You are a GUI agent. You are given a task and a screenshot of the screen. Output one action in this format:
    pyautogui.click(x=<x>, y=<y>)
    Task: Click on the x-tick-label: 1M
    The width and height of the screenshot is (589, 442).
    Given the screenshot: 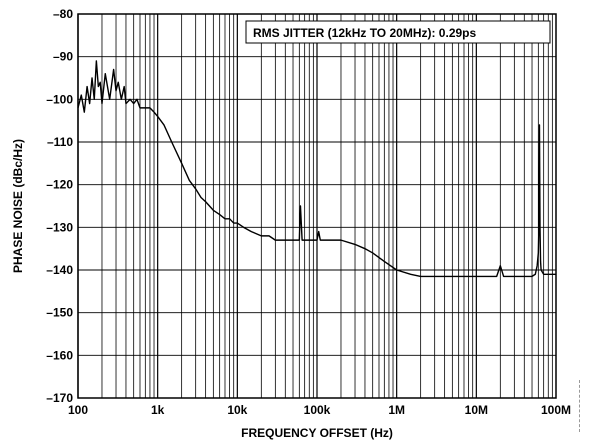 What is the action you would take?
    pyautogui.click(x=396, y=410)
    